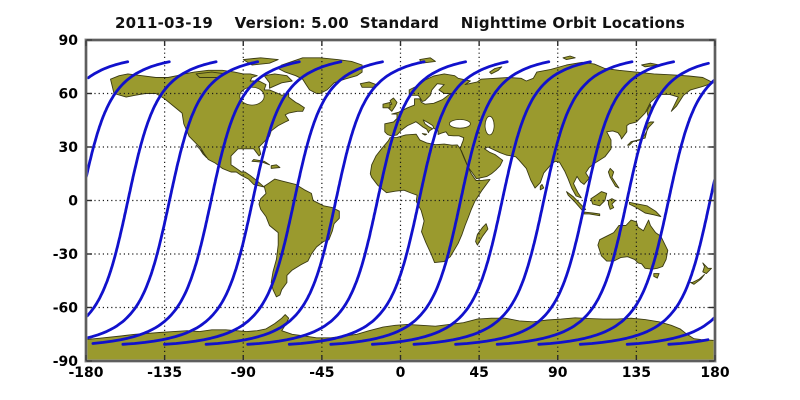 The image size is (800, 400). I want to click on landmass-sulawesi, so click(611, 204).